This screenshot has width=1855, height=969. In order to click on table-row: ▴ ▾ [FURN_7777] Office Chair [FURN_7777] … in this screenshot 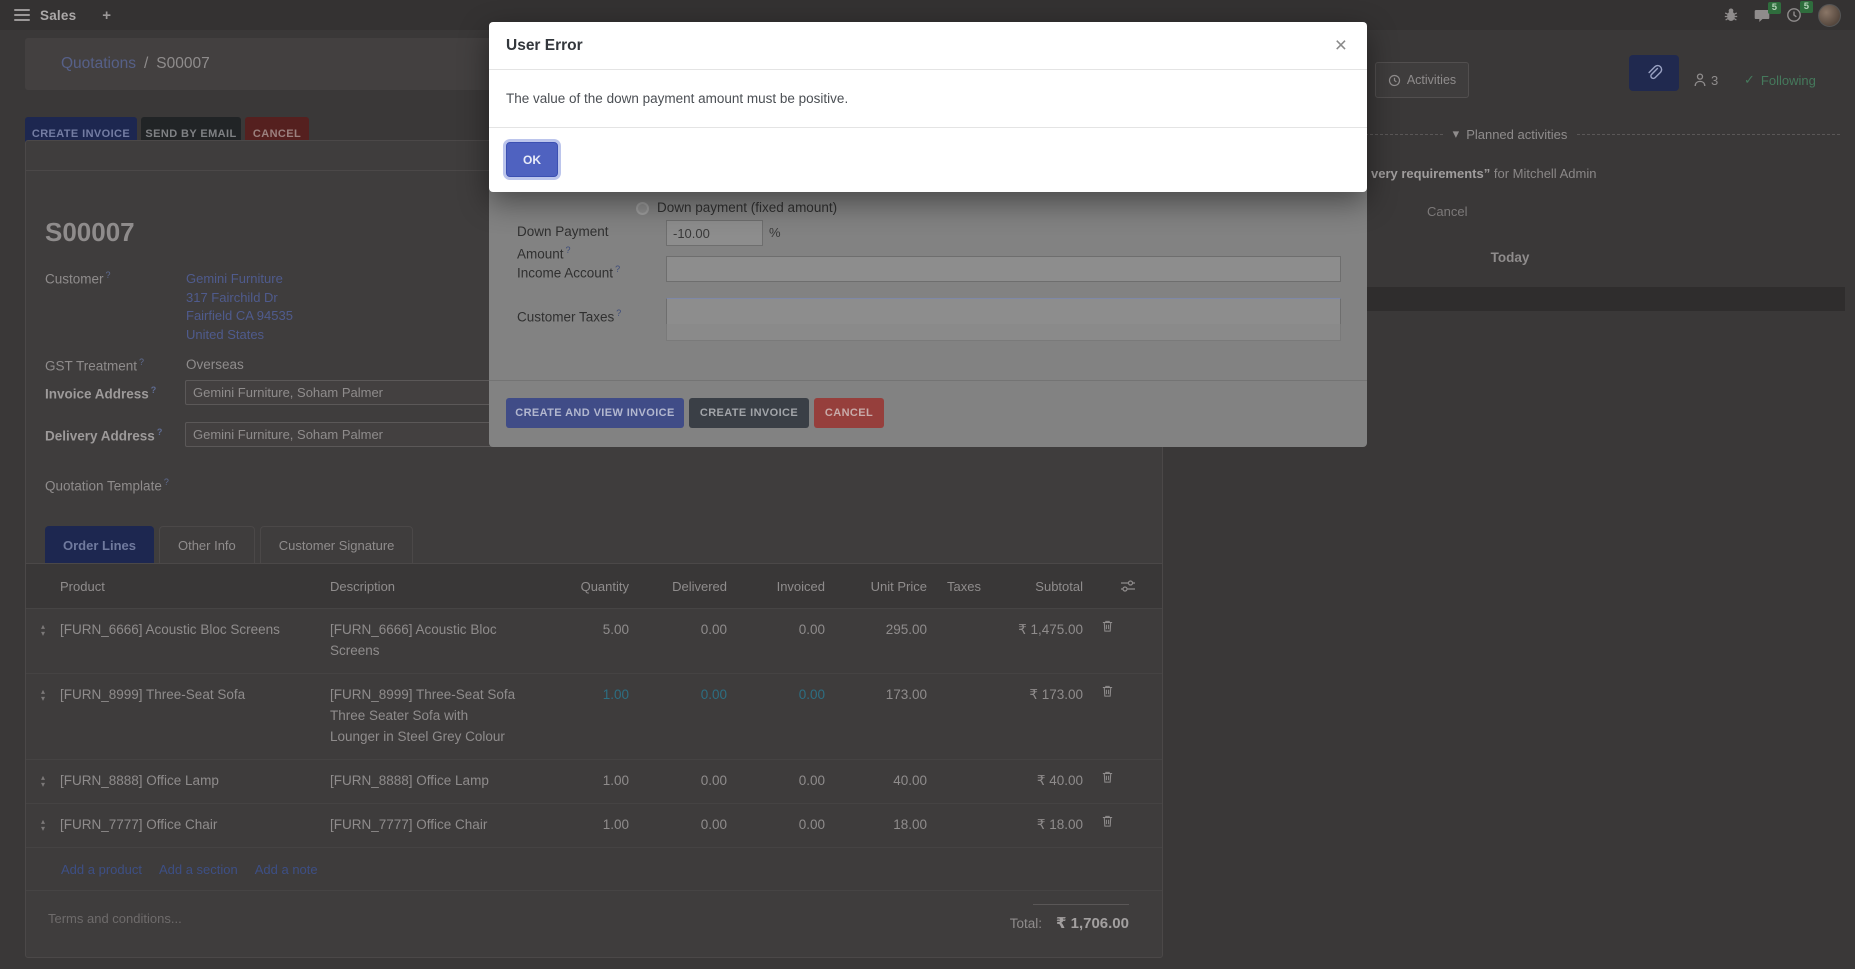, I will do `click(594, 826)`.